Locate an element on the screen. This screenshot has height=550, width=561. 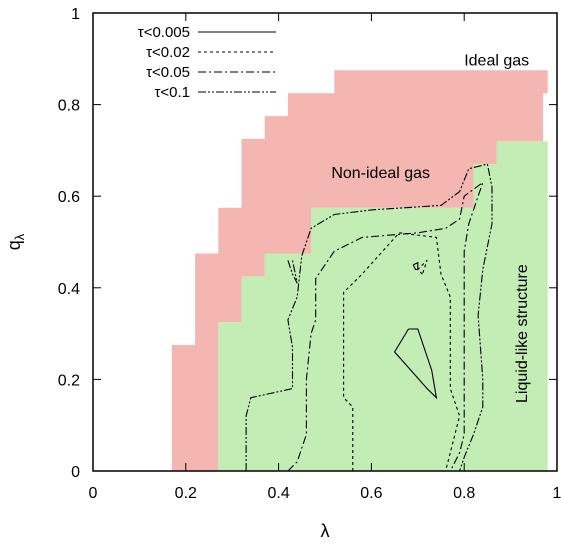
y-tick-label: 0.4 is located at coordinates (69, 289).